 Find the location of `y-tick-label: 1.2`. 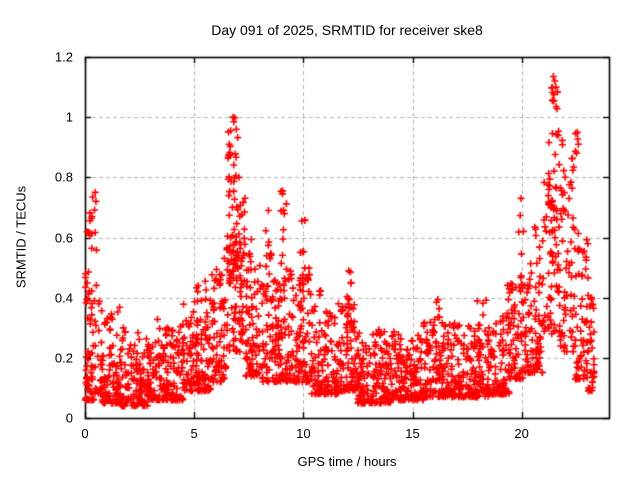

y-tick-label: 1.2 is located at coordinates (63, 57).